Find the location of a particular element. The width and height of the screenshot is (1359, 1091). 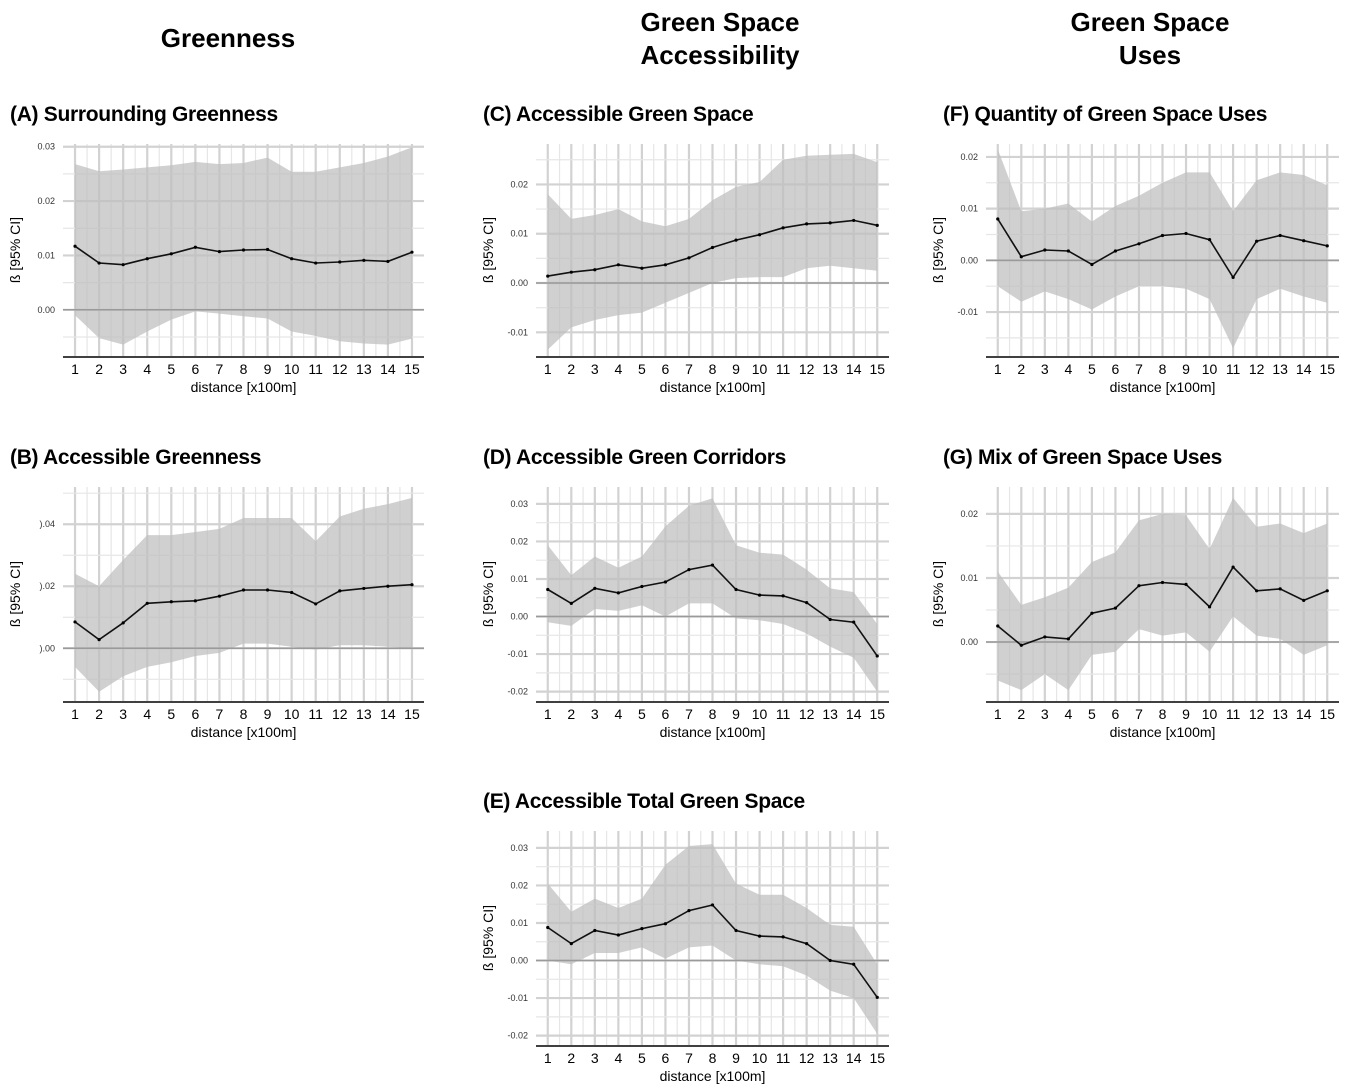

y-tick-label-b-2: ).04 is located at coordinates (47, 524).